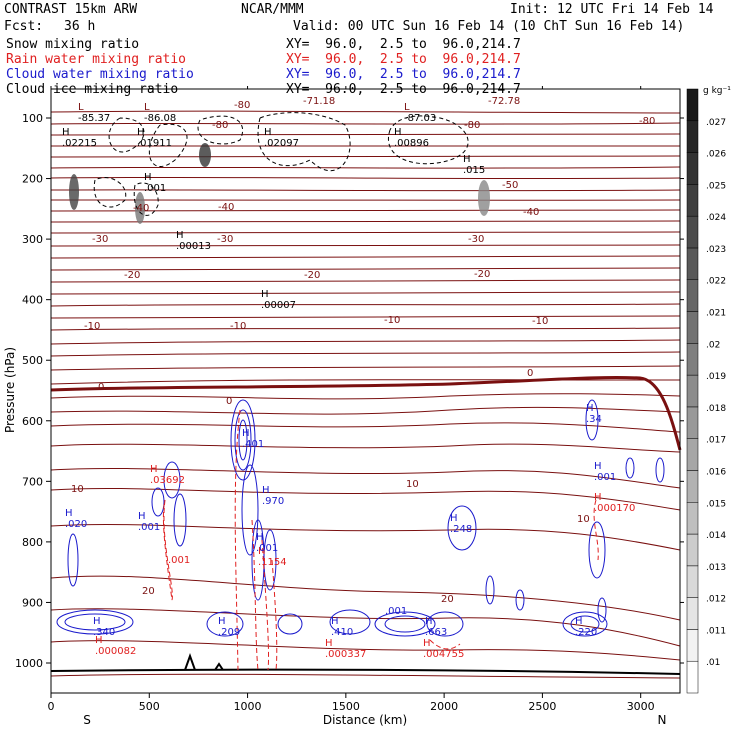 This screenshot has width=740, height=740. I want to click on terrain-peak, so click(204, 662).